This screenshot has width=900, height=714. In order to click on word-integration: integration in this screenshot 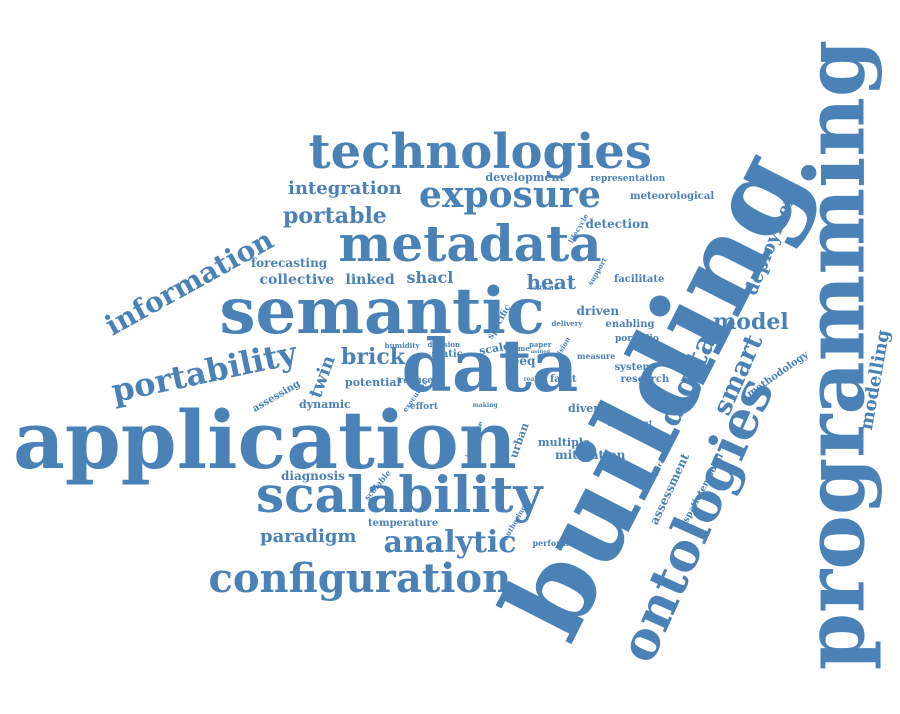, I will do `click(345, 188)`.